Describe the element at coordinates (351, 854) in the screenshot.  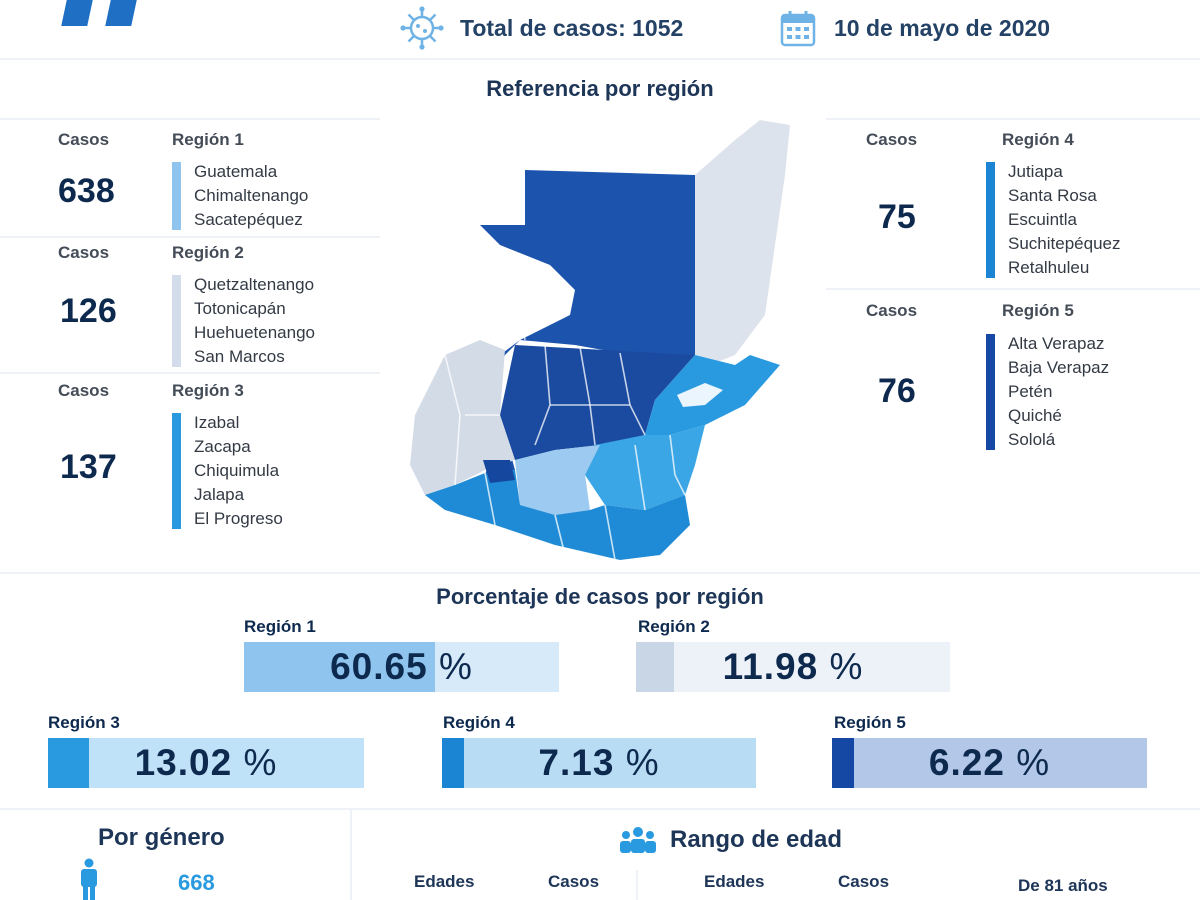
I see `vertical-divider` at that location.